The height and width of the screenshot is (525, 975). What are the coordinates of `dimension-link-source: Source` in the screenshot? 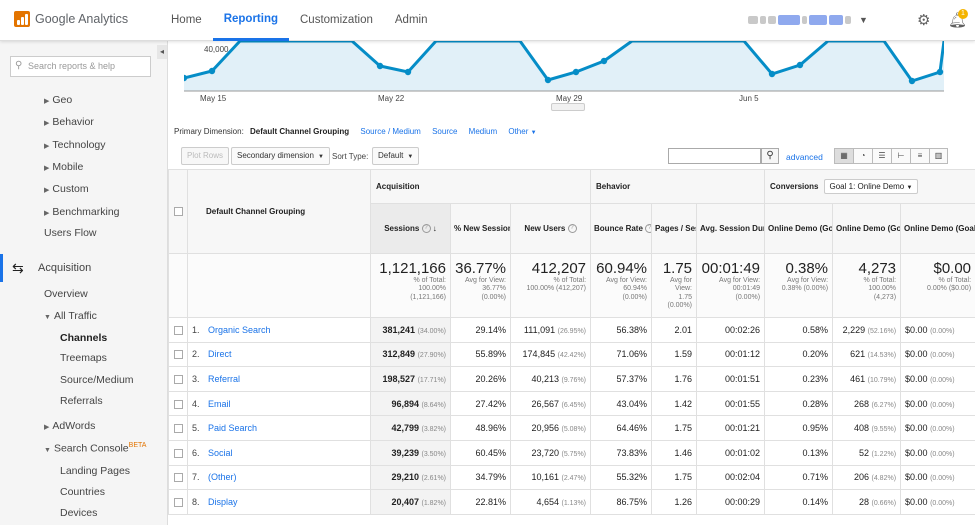 It's located at (445, 131).